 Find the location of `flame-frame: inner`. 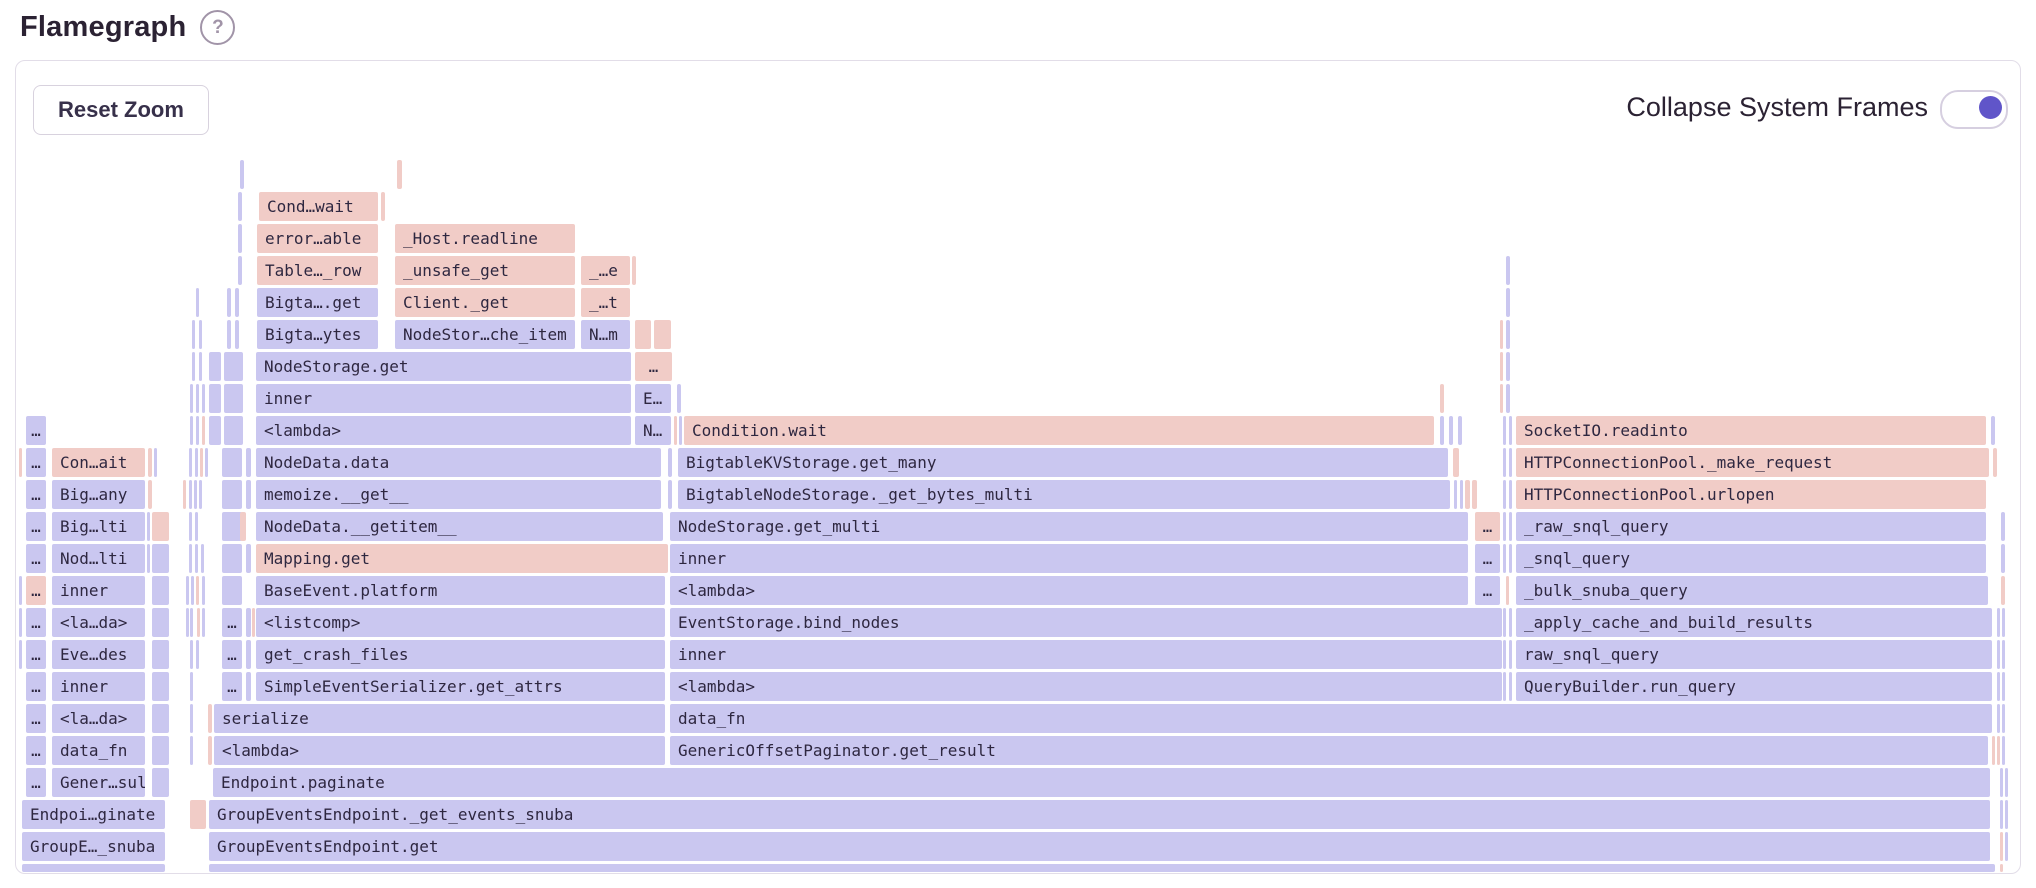

flame-frame: inner is located at coordinates (98, 590).